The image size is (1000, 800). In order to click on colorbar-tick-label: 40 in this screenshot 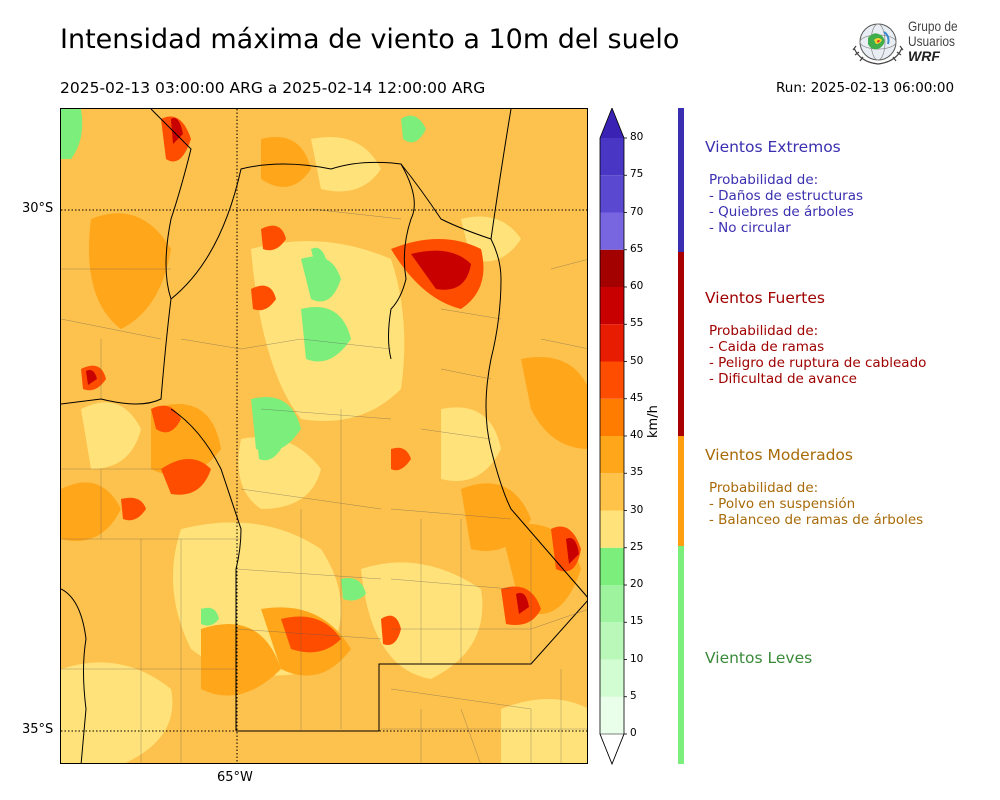, I will do `click(637, 435)`.